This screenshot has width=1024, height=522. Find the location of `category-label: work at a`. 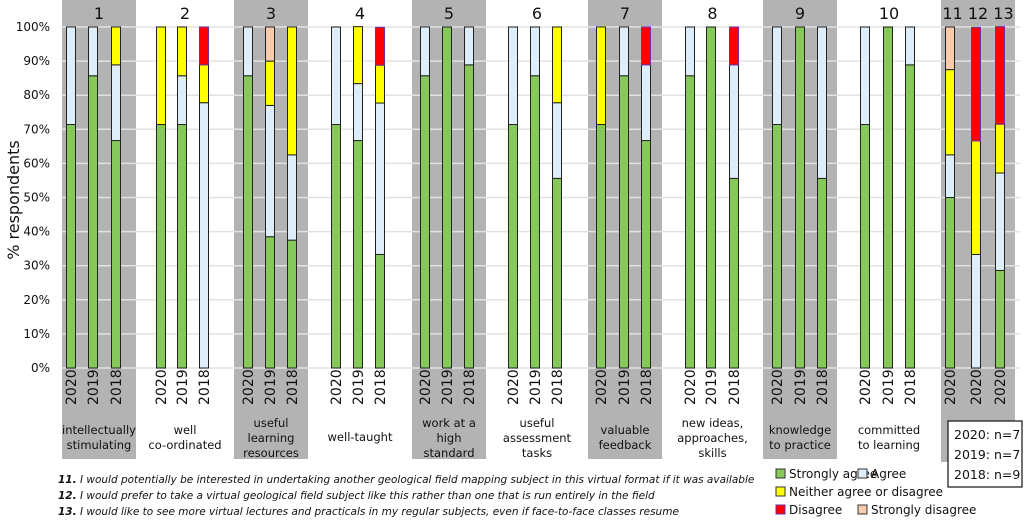

category-label: work at a is located at coordinates (449, 423).